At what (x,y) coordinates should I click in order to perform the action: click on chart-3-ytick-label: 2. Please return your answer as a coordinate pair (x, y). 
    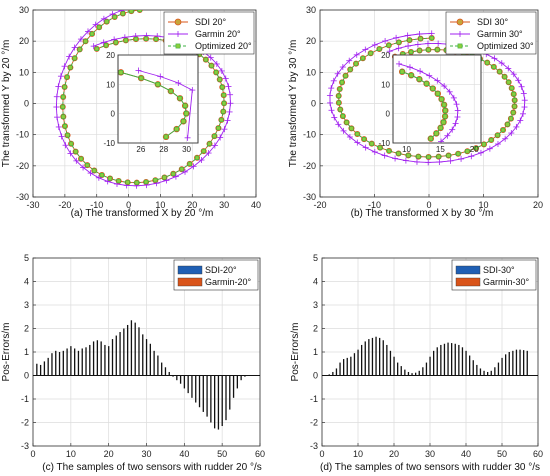
    Looking at the image, I should click on (315, 329).